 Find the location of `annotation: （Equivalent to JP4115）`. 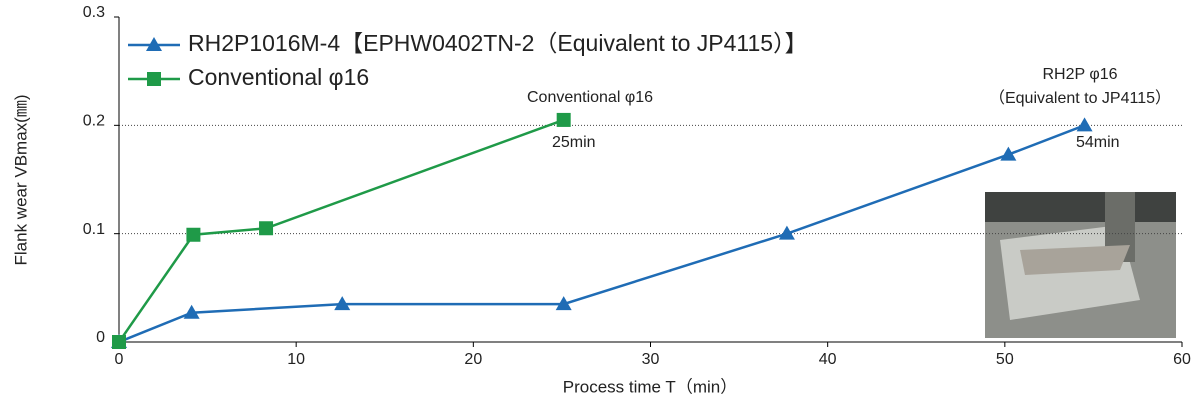

annotation: （Equivalent to JP4115） is located at coordinates (1080, 98).